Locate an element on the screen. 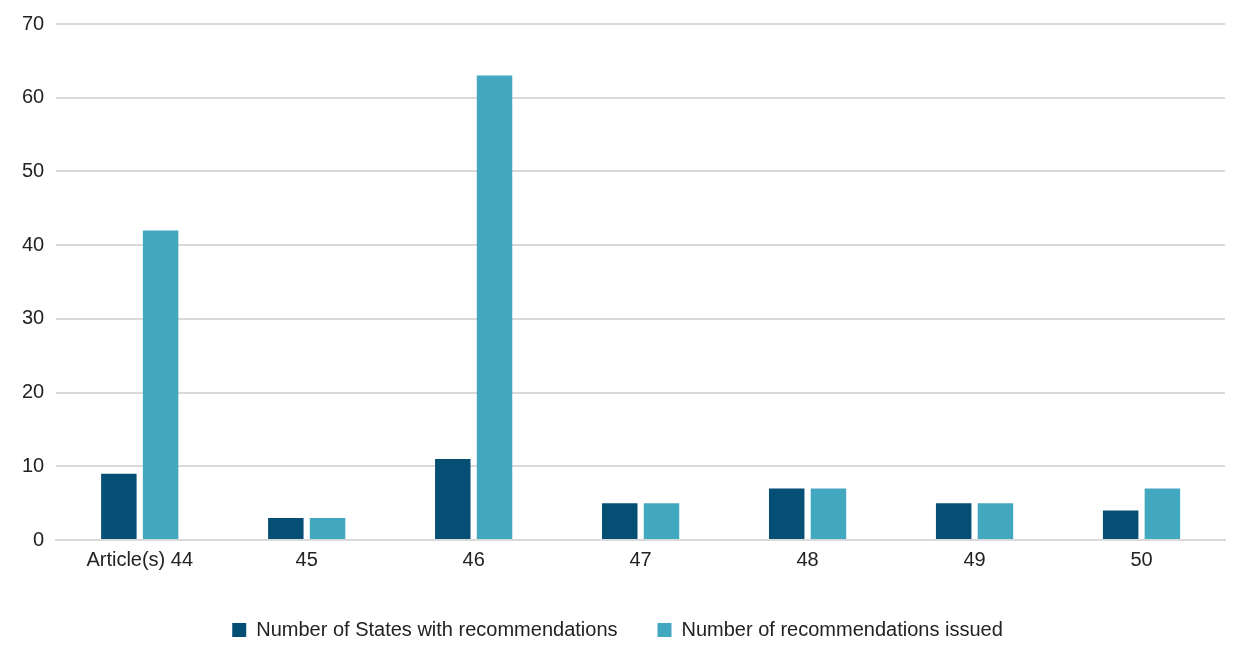 The image size is (1233, 655). y-tick-label: 10 is located at coordinates (33, 464).